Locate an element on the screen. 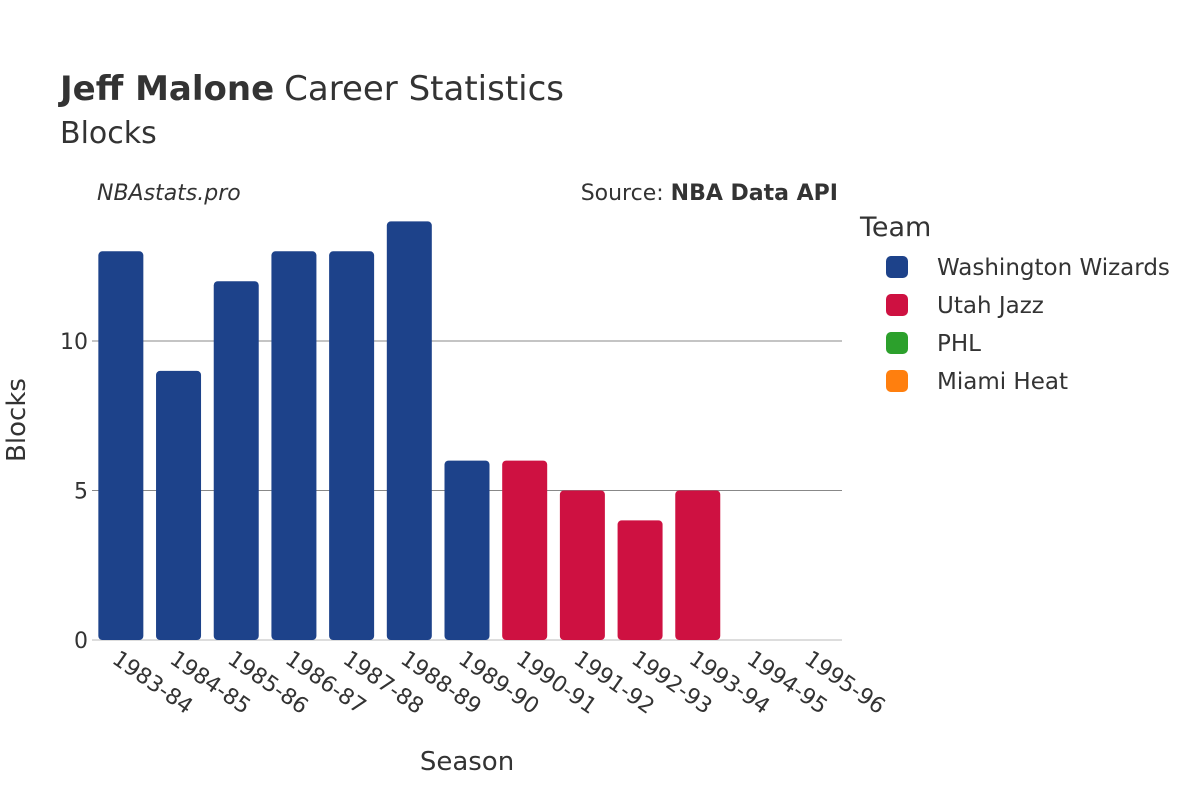  legend-title: Team is located at coordinates (895, 227).